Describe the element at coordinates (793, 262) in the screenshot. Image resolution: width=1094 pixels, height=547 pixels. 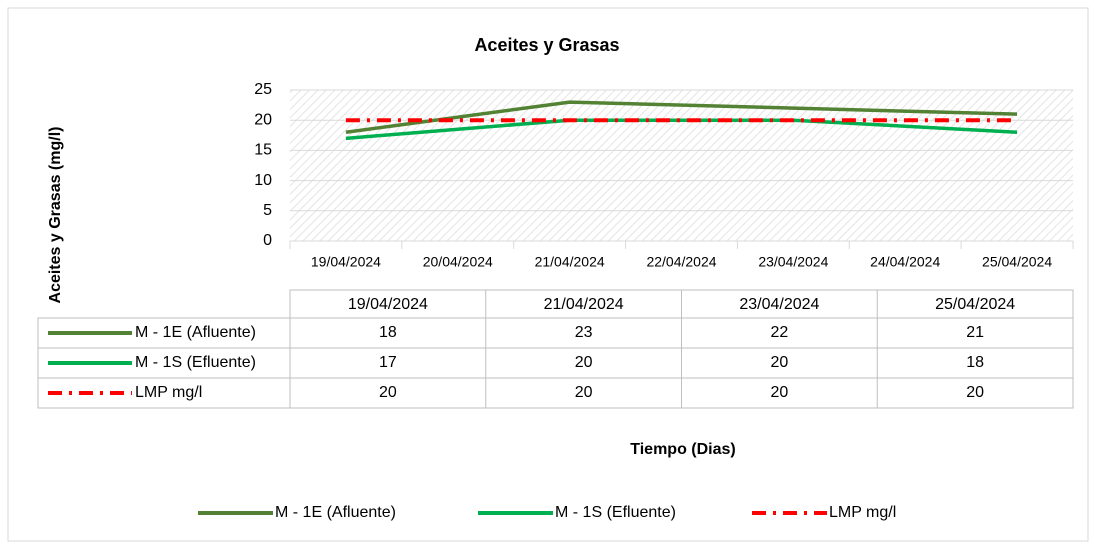
I see `x-tick-label: 23/04/2024` at that location.